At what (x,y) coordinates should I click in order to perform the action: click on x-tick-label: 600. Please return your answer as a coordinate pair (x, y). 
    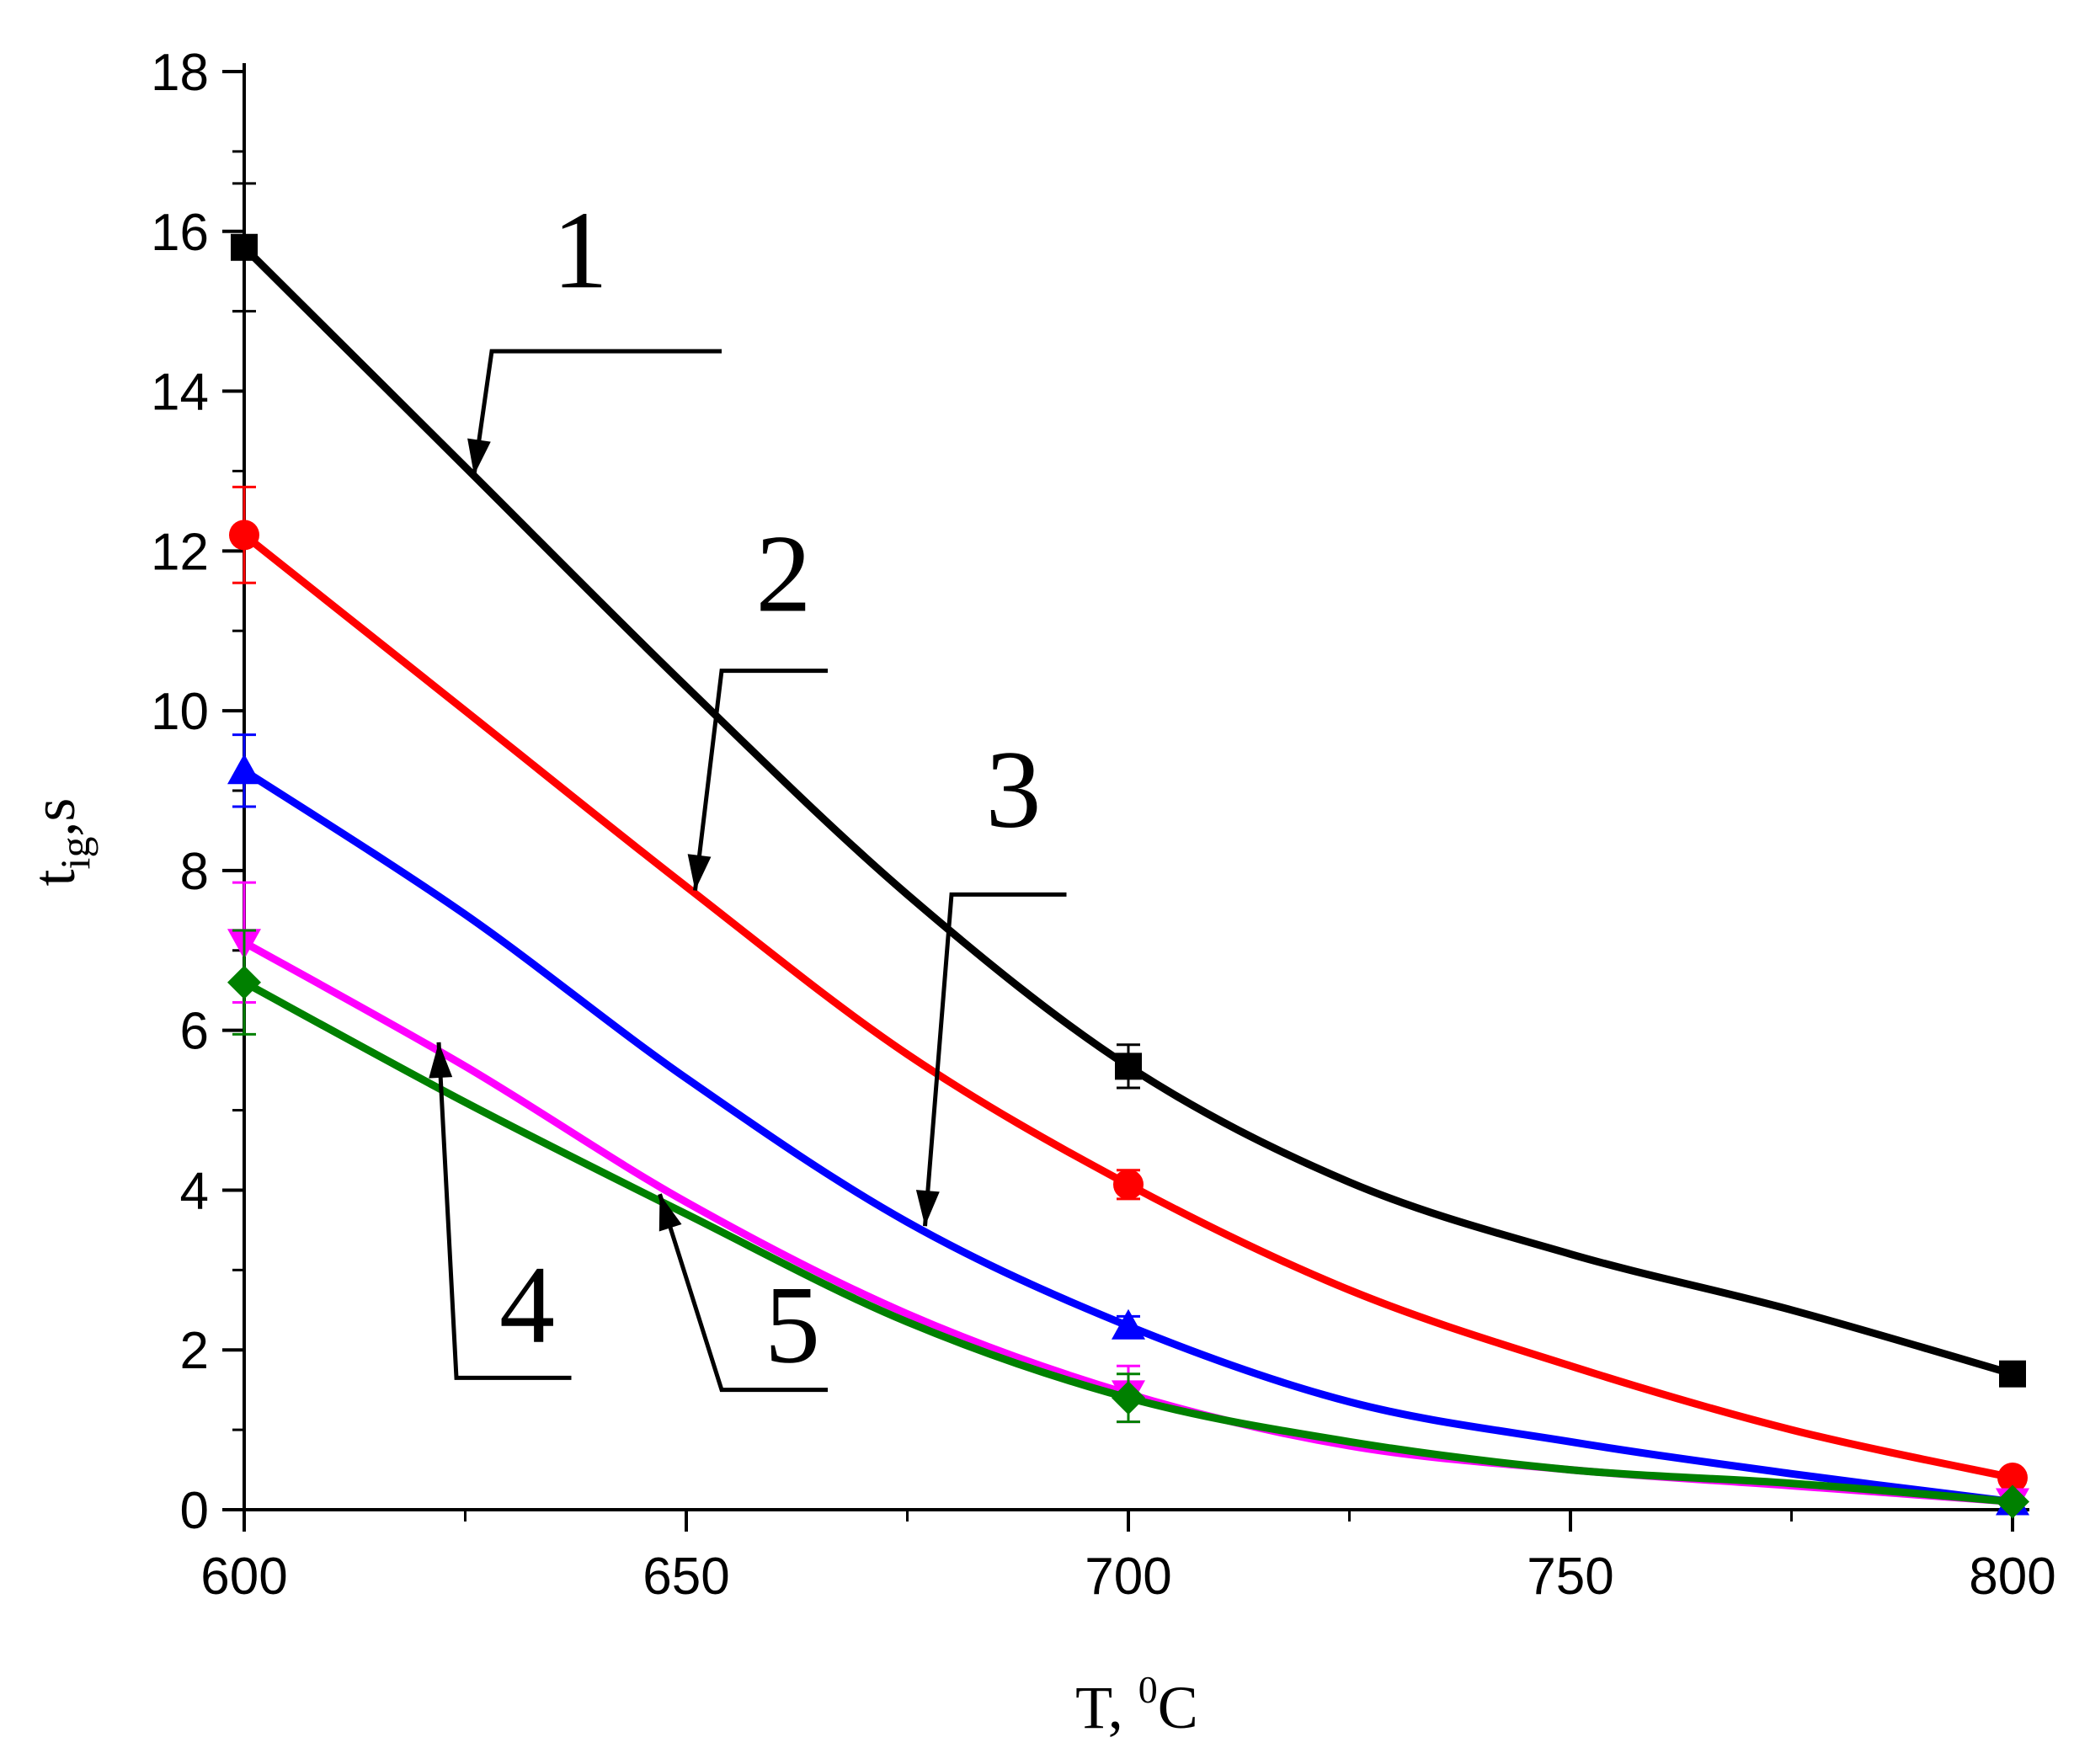
    Looking at the image, I should click on (243, 1577).